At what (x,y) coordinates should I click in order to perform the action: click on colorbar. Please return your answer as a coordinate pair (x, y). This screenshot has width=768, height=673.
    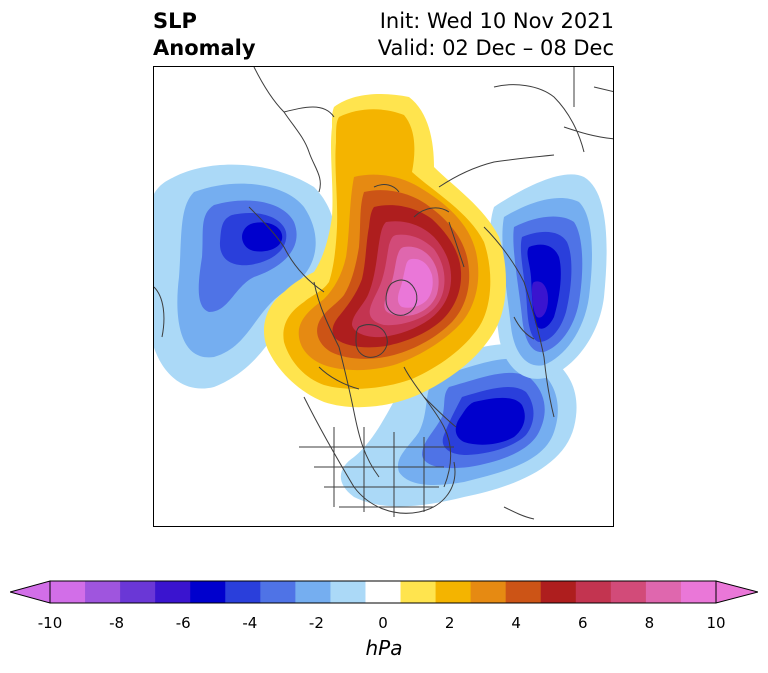
    Looking at the image, I should click on (384, 592).